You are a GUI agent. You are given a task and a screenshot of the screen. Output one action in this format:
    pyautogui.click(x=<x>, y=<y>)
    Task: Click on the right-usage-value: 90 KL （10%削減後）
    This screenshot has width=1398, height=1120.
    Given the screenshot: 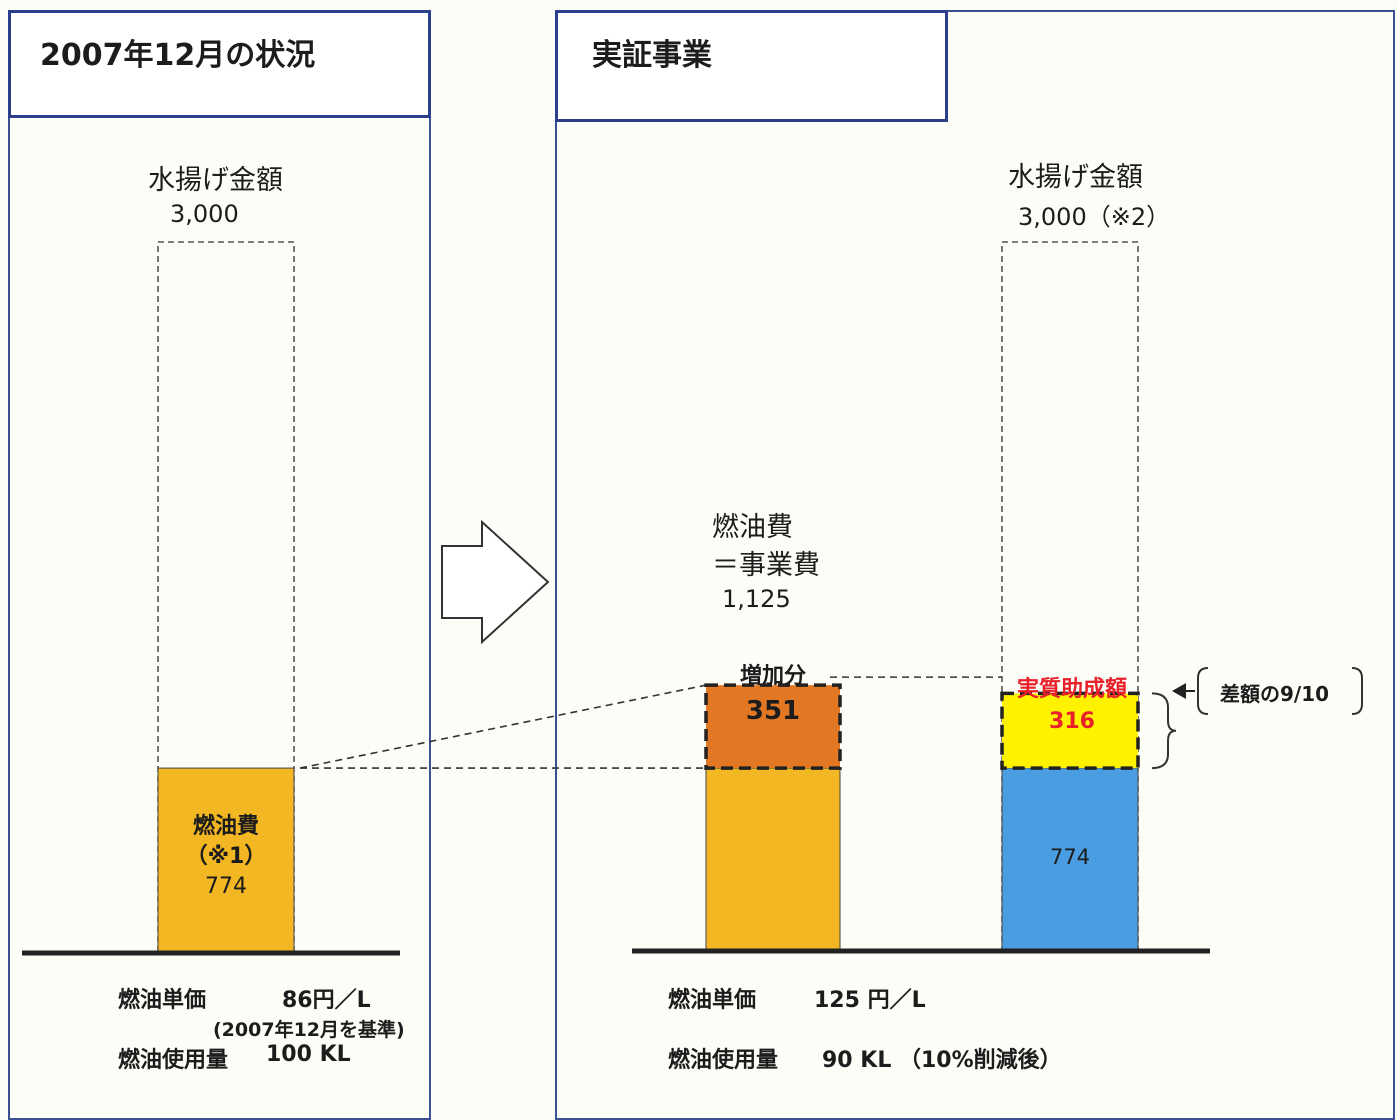 What is the action you would take?
    pyautogui.click(x=942, y=1060)
    